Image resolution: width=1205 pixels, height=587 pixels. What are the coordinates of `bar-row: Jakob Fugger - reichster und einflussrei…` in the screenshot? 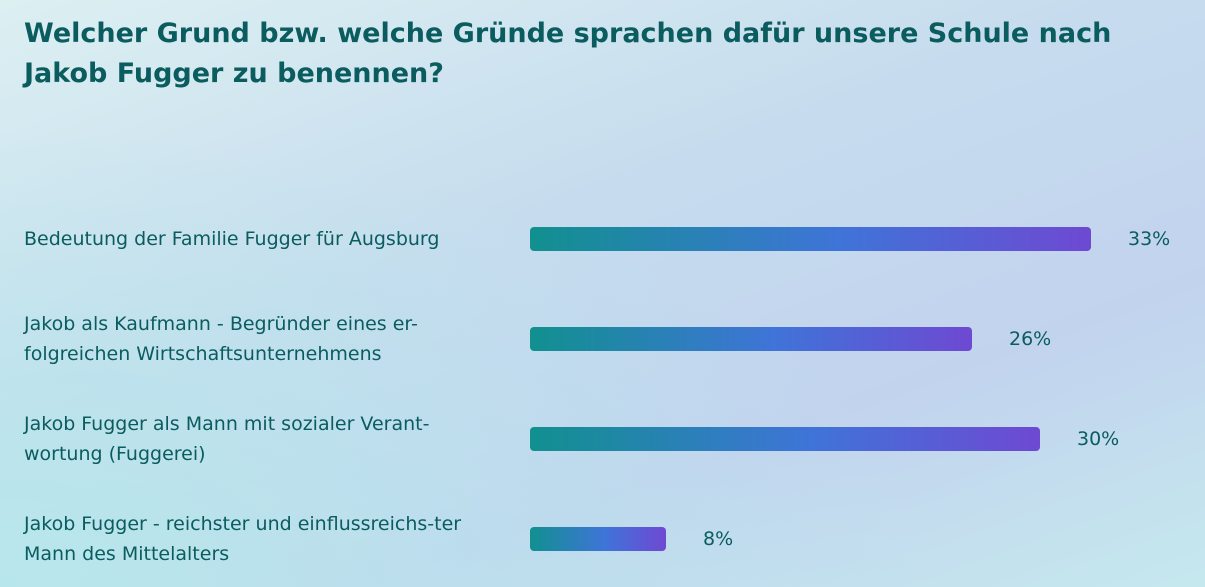 It's located at (602, 539).